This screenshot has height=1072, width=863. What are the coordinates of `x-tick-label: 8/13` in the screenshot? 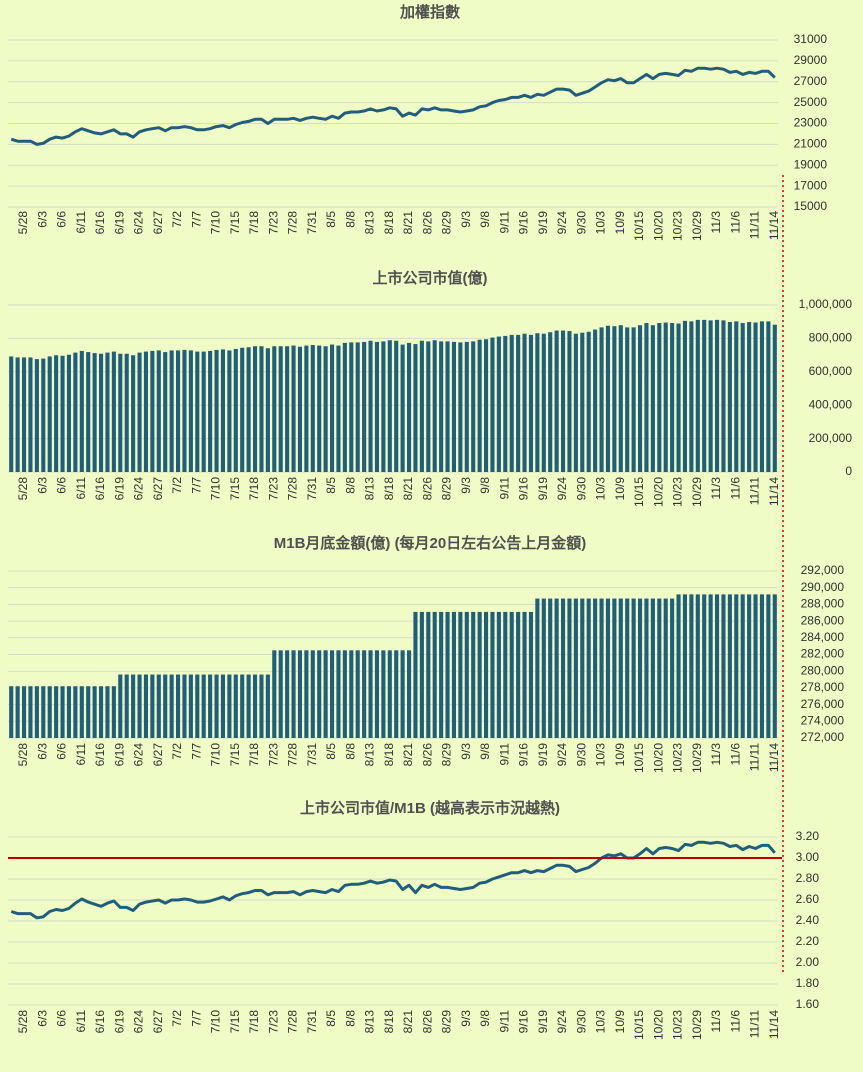 It's located at (370, 223).